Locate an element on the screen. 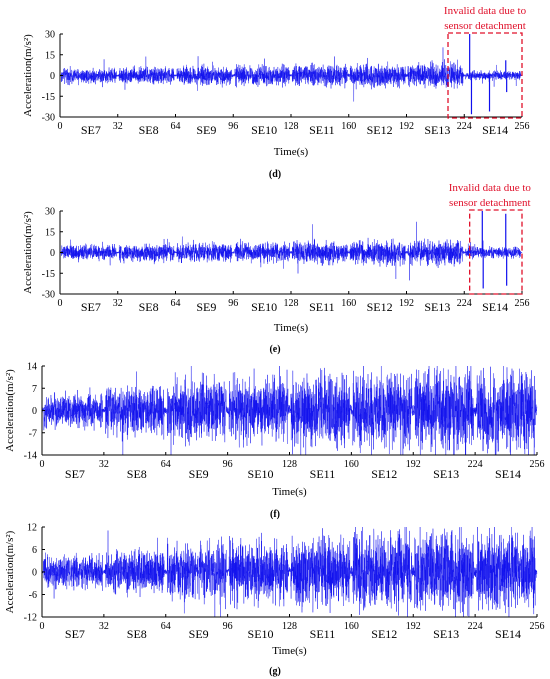 The width and height of the screenshot is (550, 679). y-tick-label: -12 is located at coordinates (30, 618).